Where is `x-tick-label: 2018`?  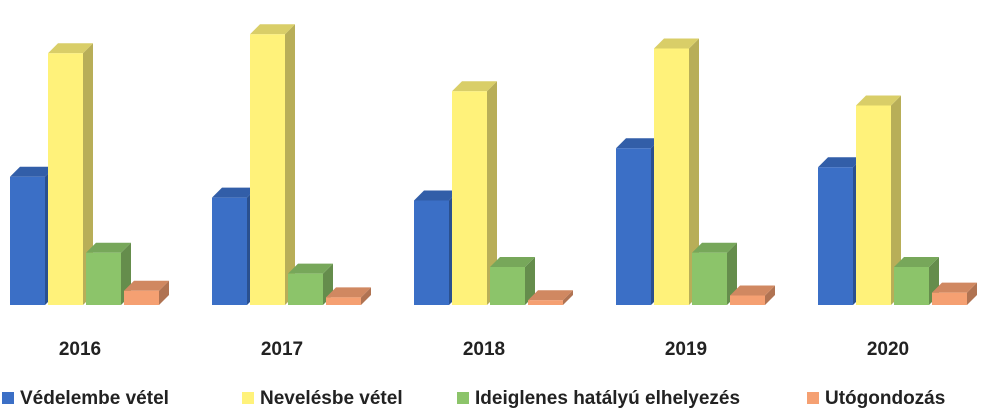
x-tick-label: 2018 is located at coordinates (484, 349).